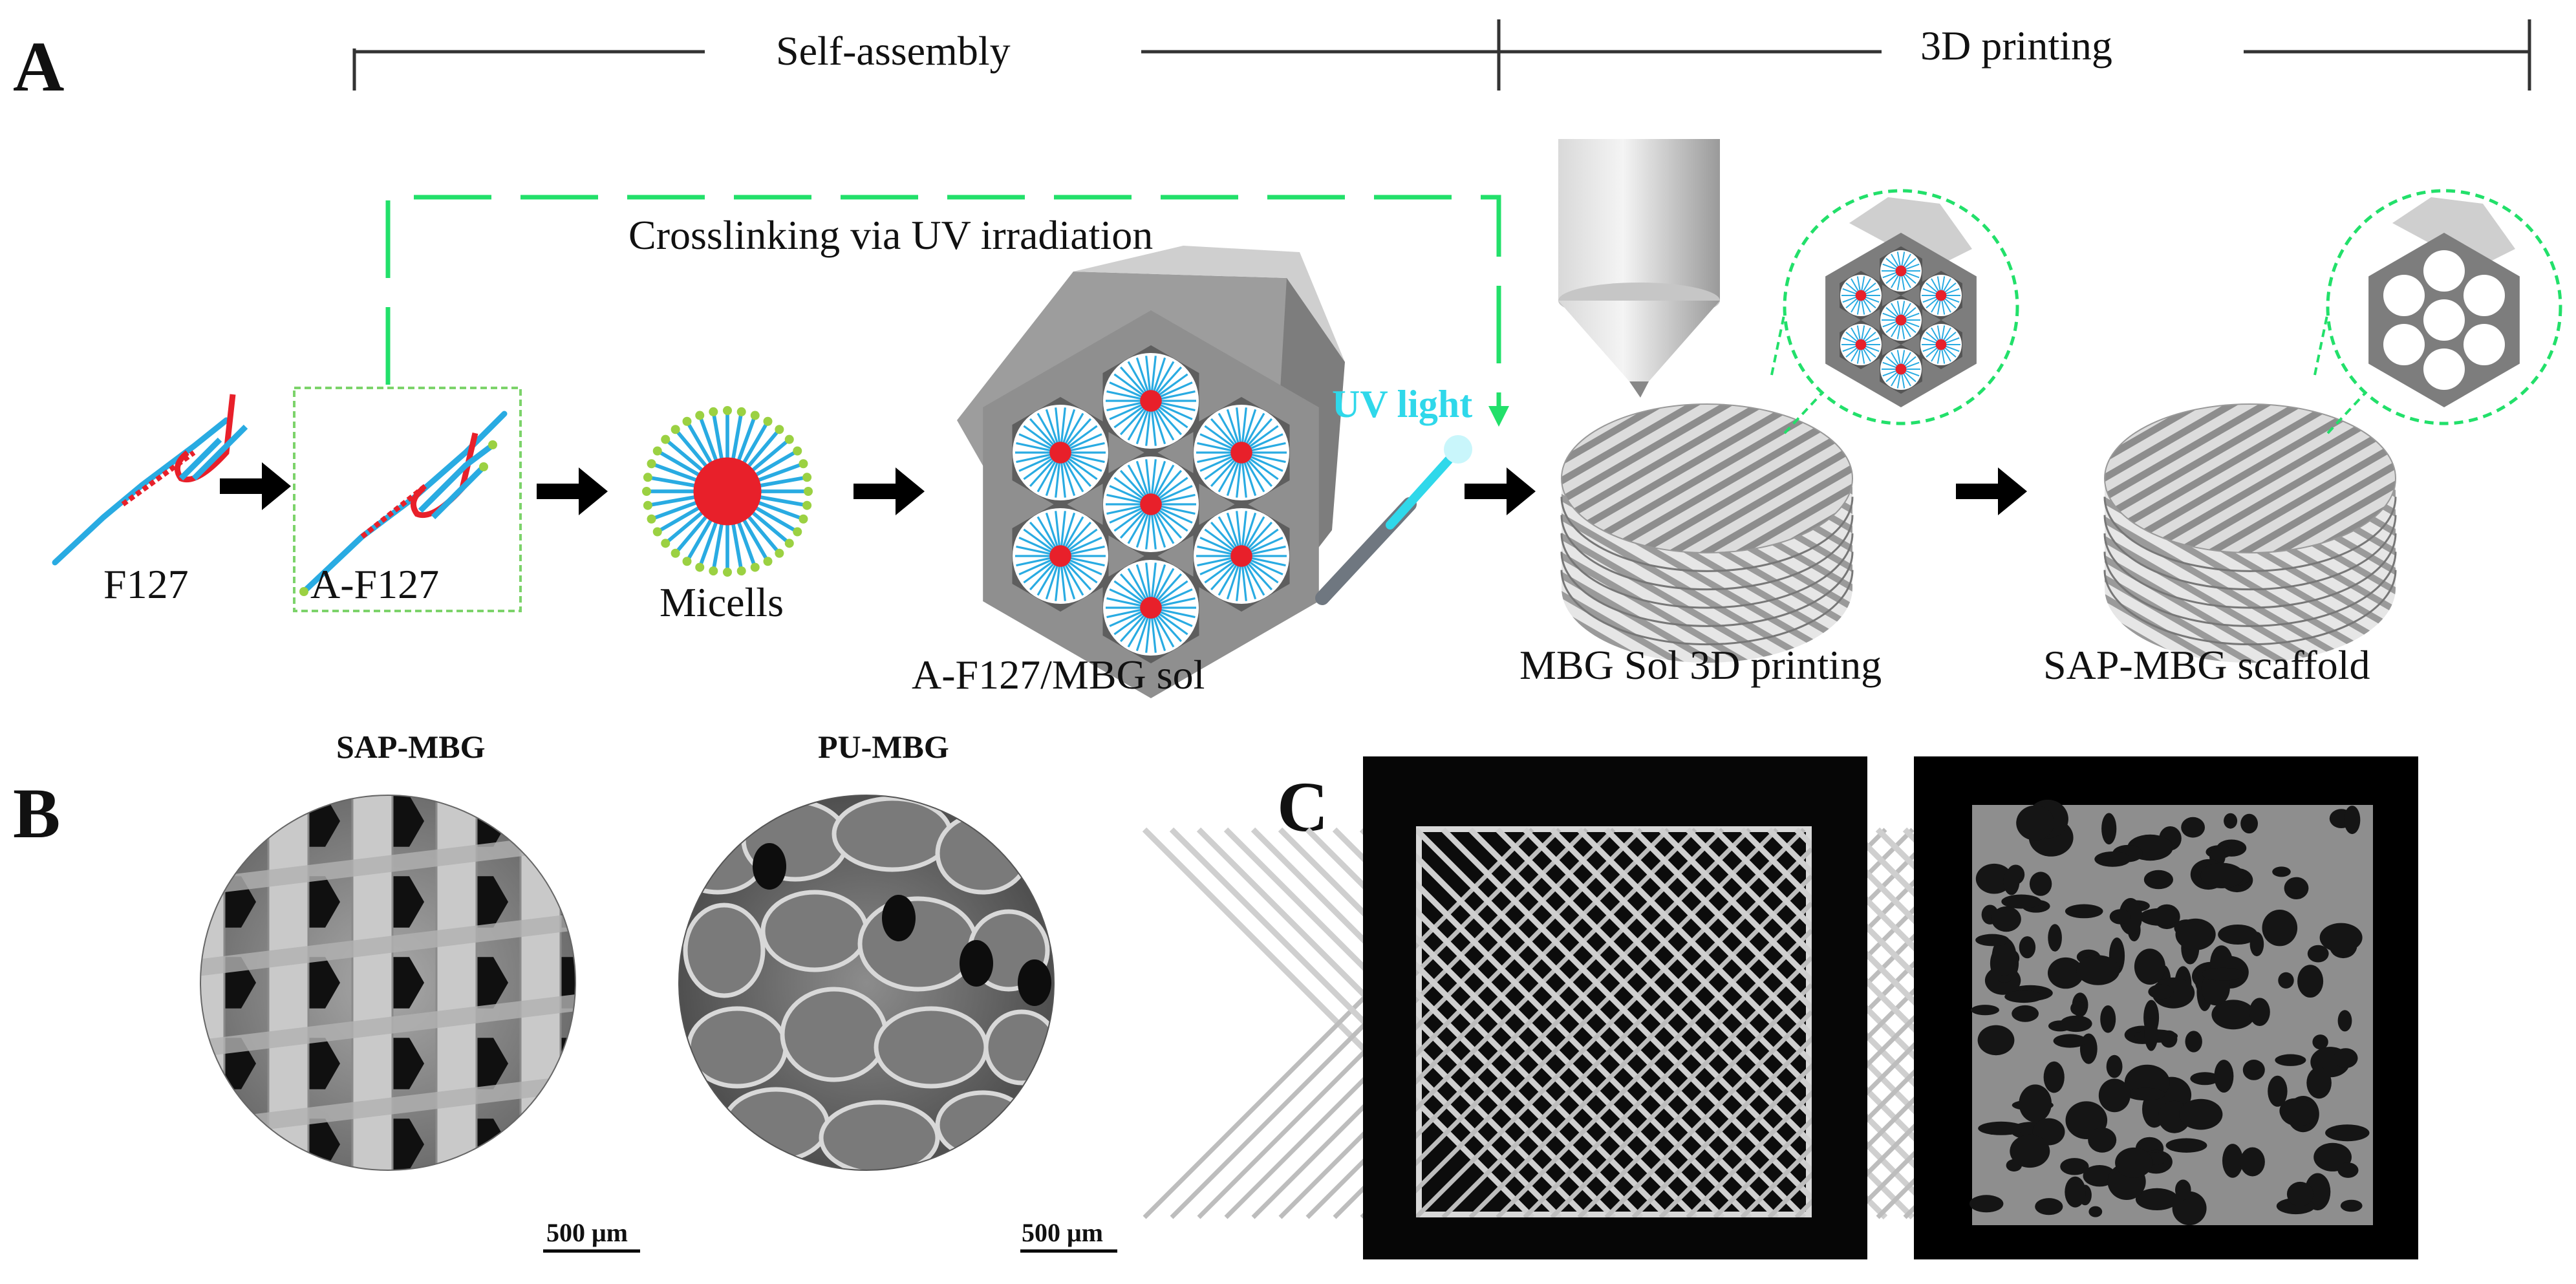 This screenshot has width=2576, height=1284. What do you see at coordinates (890, 235) in the screenshot?
I see `crosslink-label: Crosslinking via UV irradiation` at bounding box center [890, 235].